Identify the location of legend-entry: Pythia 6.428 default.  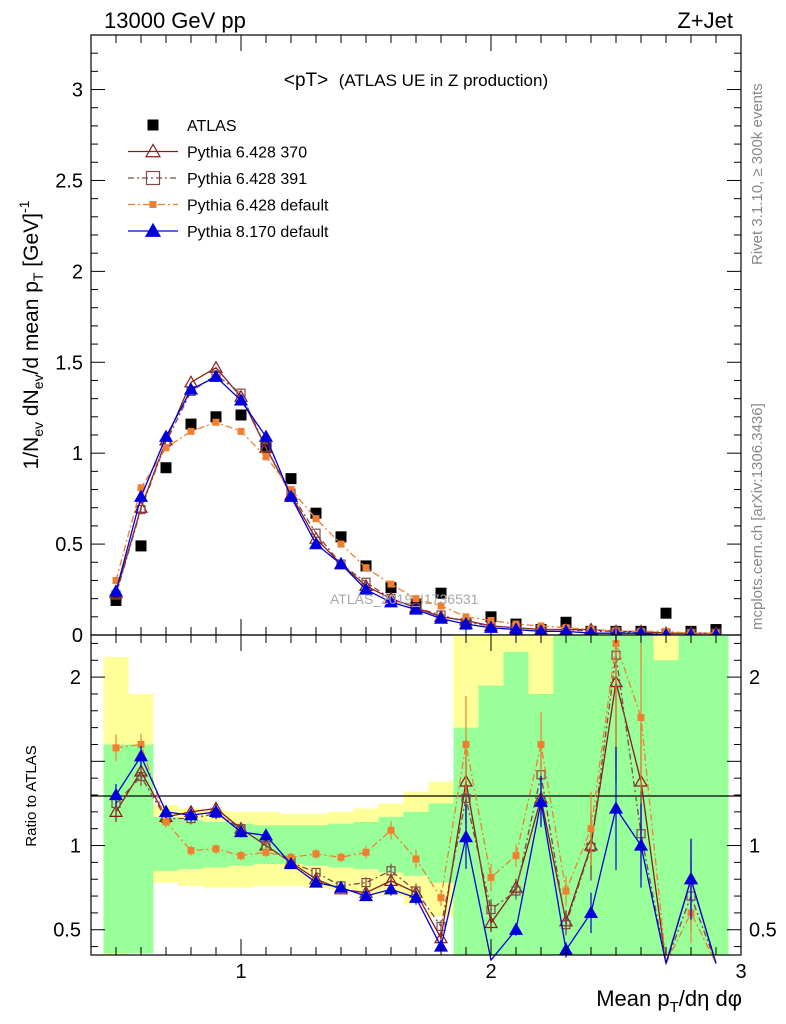
(228, 206).